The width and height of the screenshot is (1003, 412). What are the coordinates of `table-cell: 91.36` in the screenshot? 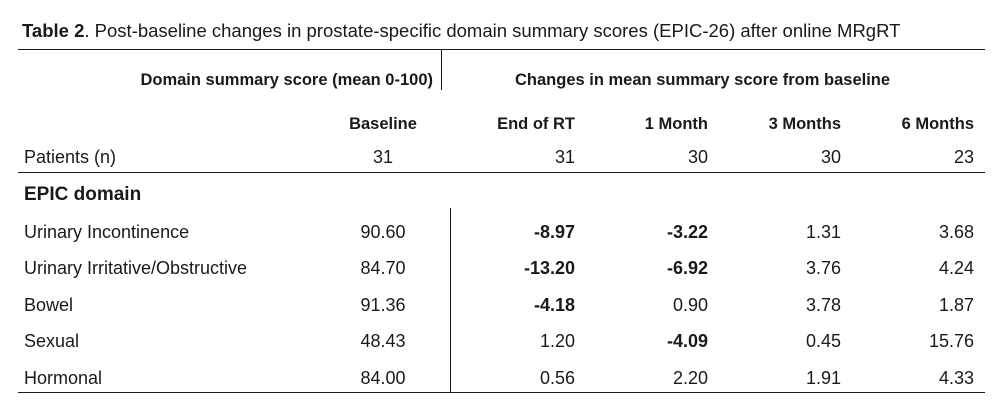 It's located at (383, 305).